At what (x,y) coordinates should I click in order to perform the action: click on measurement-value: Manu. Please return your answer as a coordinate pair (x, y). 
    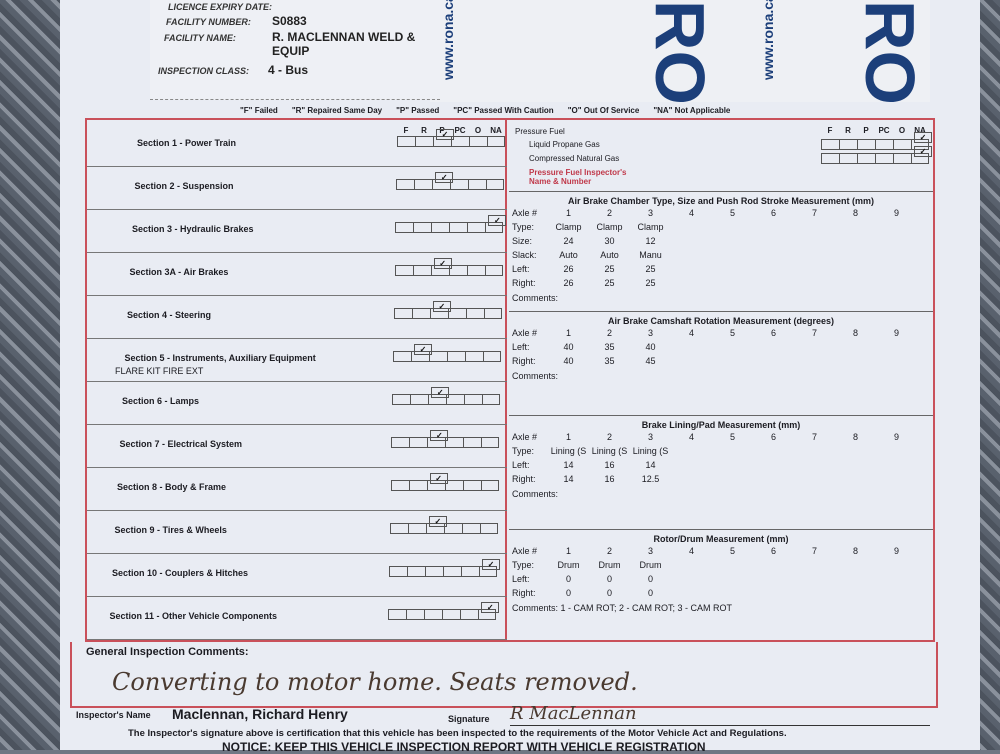
    Looking at the image, I should click on (650, 255).